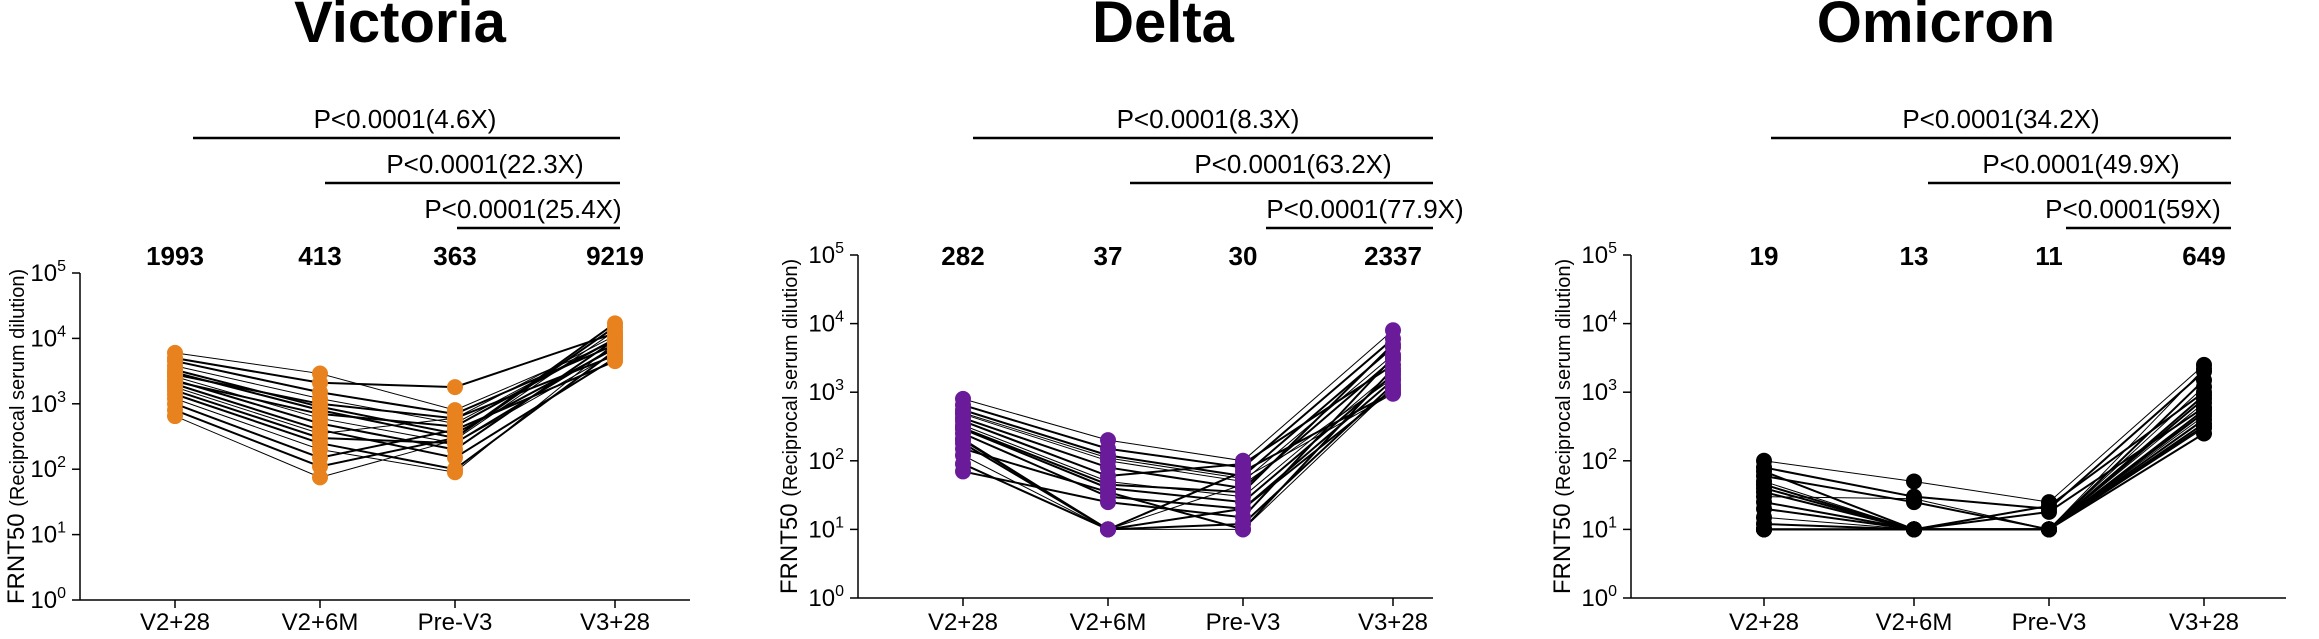  Describe the element at coordinates (48, 599) in the screenshot. I see `y-tick-label: 10⁰` at that location.